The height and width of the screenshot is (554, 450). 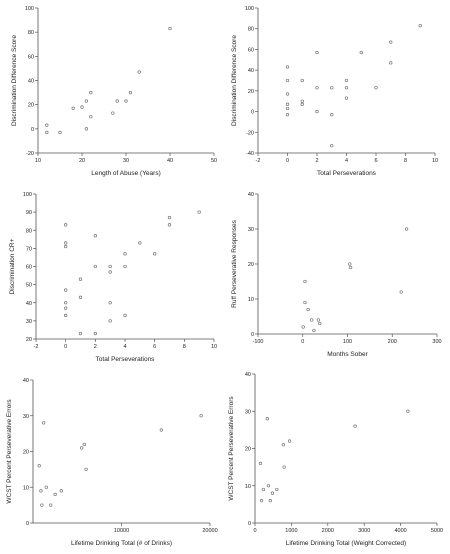 I want to click on axis-lines, so click(x=345, y=449).